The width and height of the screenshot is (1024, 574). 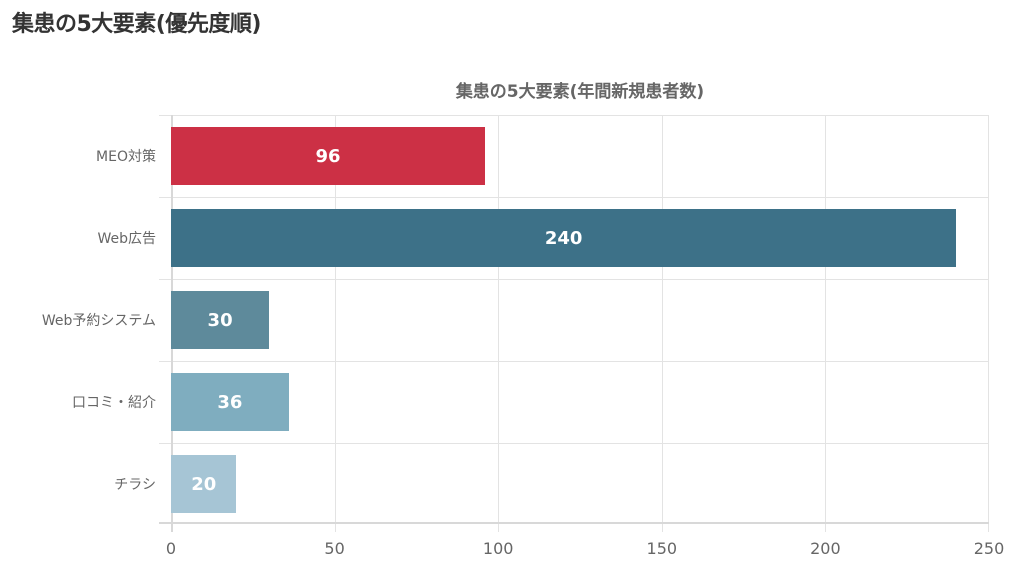 What do you see at coordinates (135, 485) in the screenshot?
I see `category-label-flyers: チラシ` at bounding box center [135, 485].